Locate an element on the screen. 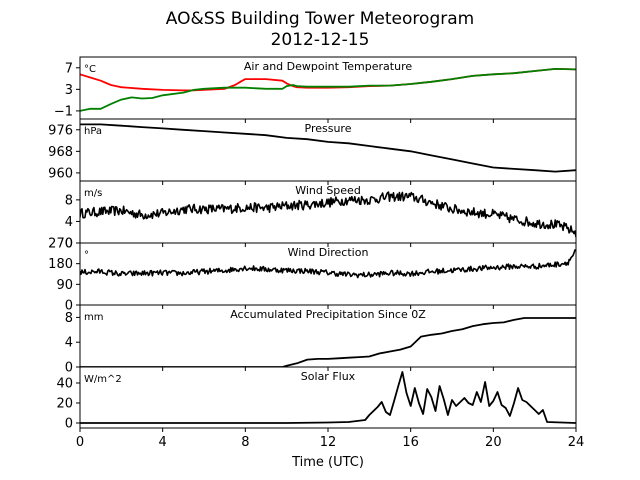  x-tick-label: 4 is located at coordinates (163, 442).